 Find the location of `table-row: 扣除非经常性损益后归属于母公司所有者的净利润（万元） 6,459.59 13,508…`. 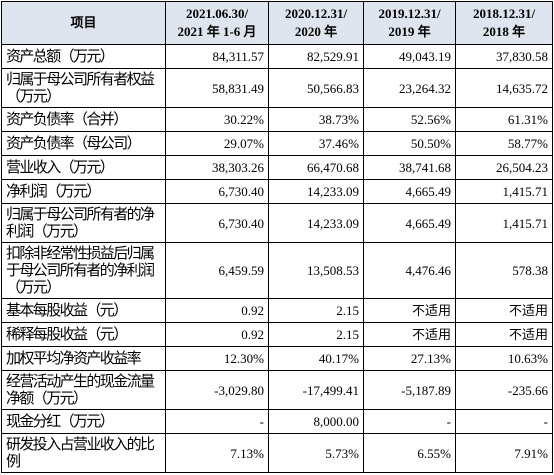

table-row: 扣除非经常性损益后归属于母公司所有者的净利润（万元） 6,459.59 13,508… is located at coordinates (277, 270).